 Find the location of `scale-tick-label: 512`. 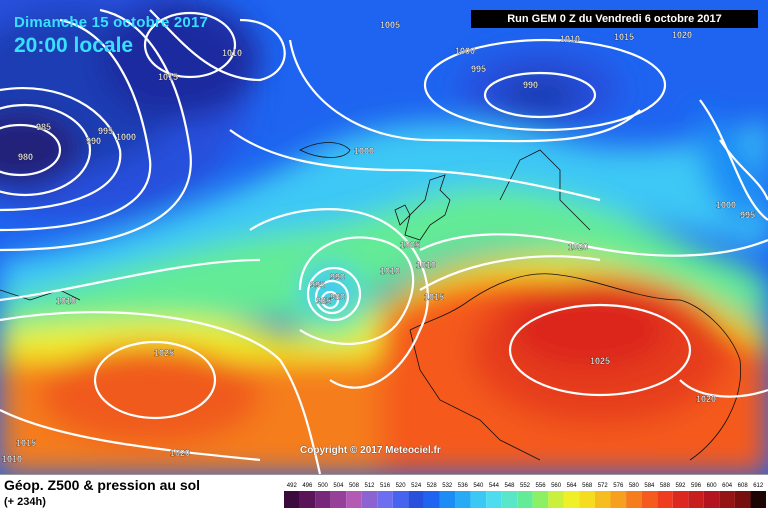

scale-tick-label: 512 is located at coordinates (370, 486).